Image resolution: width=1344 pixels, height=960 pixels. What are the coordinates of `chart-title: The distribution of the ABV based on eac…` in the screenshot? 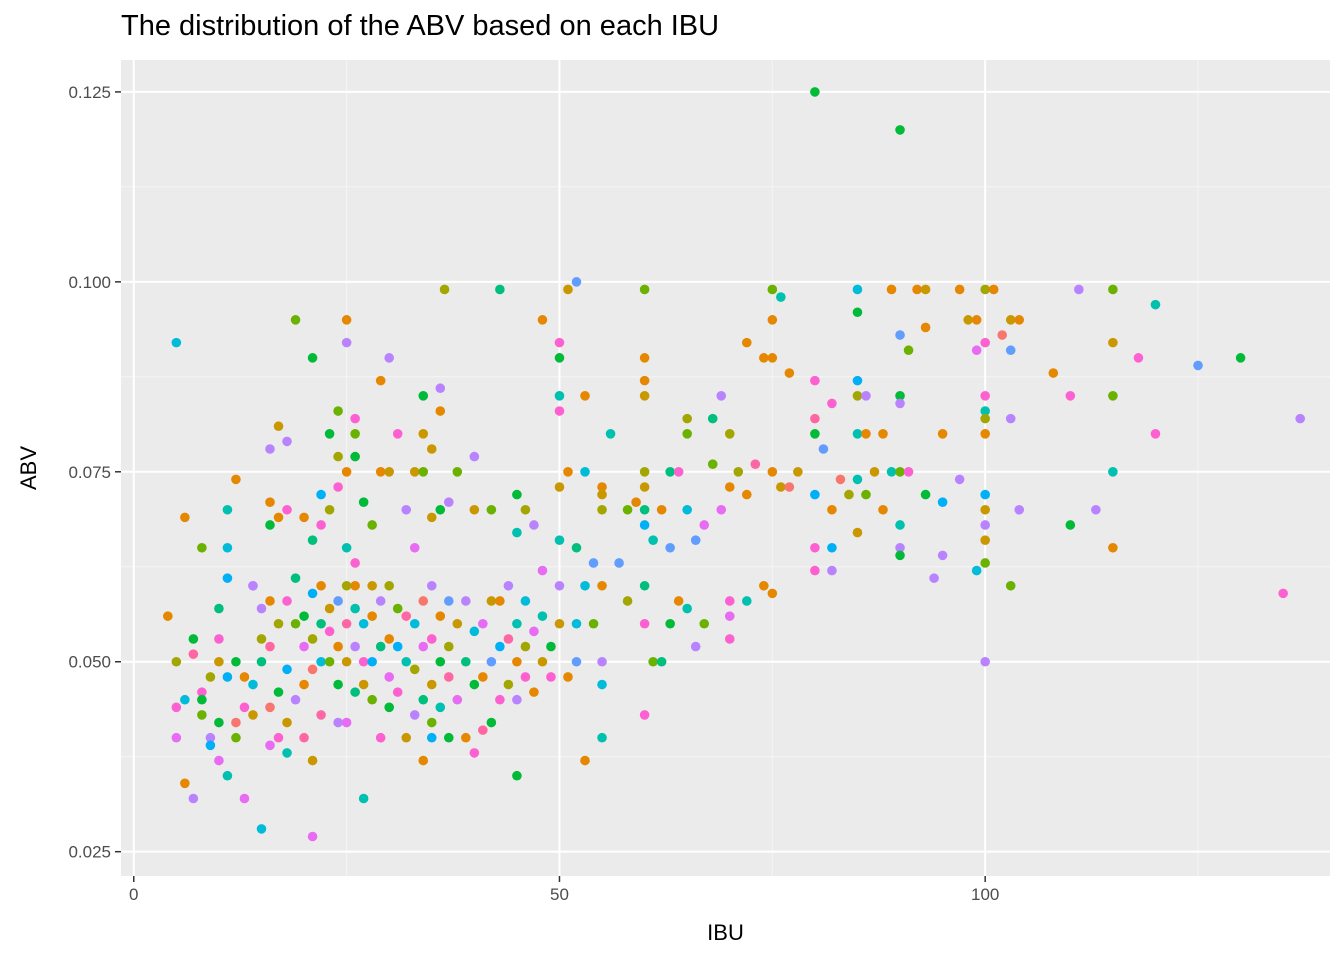 It's located at (420, 26).